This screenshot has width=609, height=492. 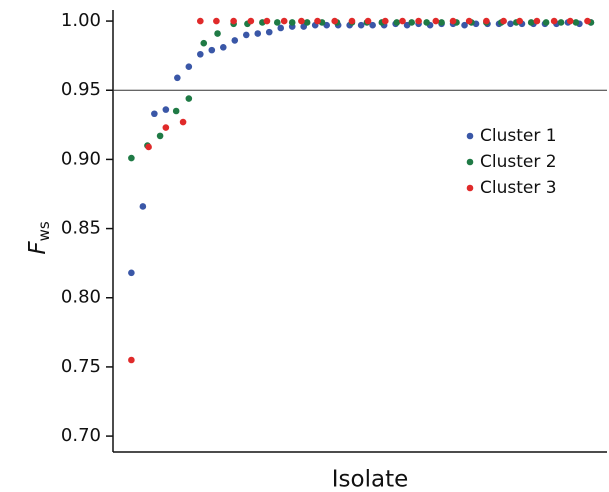 I want to click on y-axis-title: Fws, so click(x=39, y=238).